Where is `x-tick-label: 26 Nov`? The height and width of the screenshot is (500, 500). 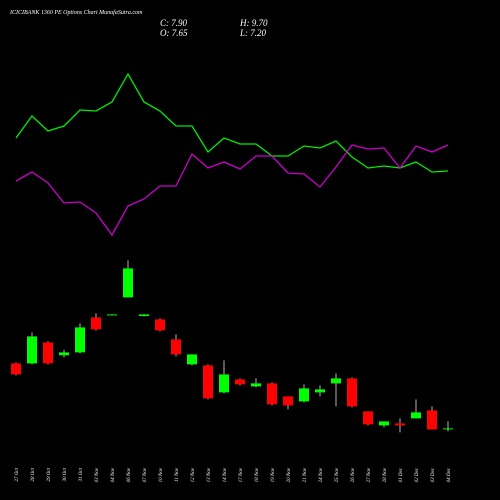
x-tick-label: 26 Nov is located at coordinates (353, 474).